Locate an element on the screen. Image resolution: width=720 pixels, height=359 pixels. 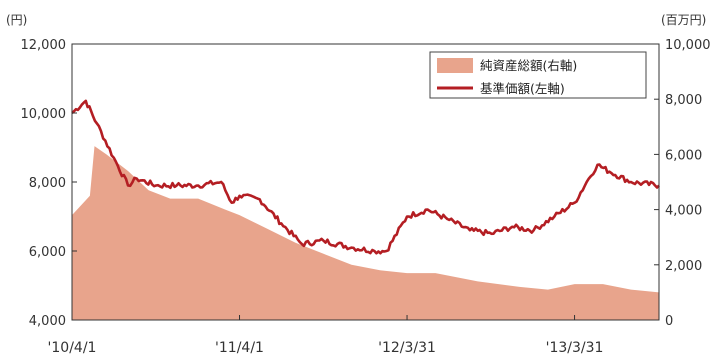
legend-label-net-assets: 純資産総額(右軸) is located at coordinates (528, 65).